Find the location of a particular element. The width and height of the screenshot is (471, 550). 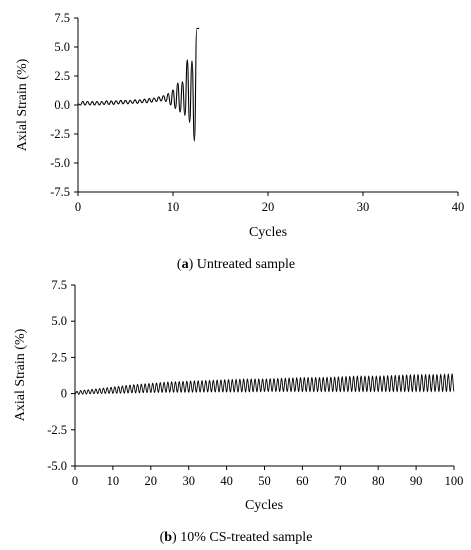

panel-b-y-ticks: -5.0 -2.5 0 2.5 5.0 7.5 is located at coordinates (61, 375).